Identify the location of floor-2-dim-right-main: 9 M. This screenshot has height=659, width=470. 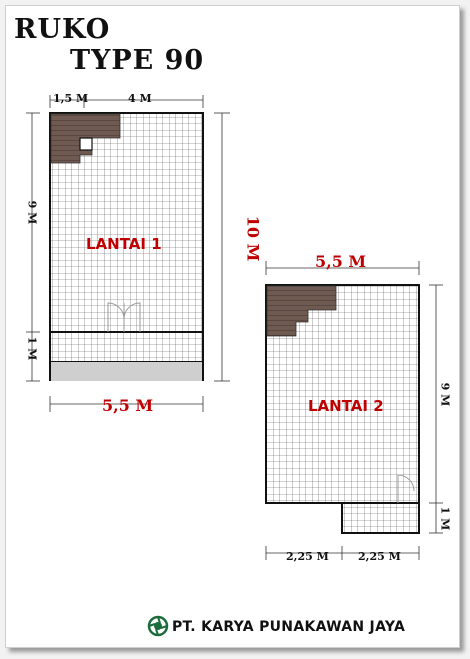
(445, 394).